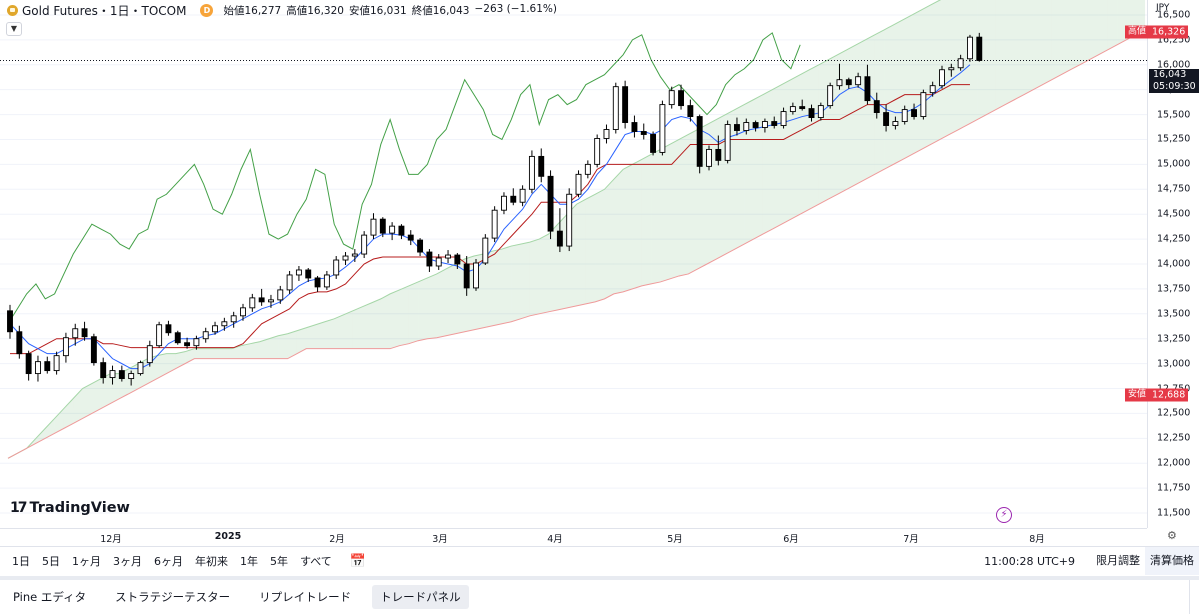  I want to click on lightning-icon: ⚡, so click(1004, 515).